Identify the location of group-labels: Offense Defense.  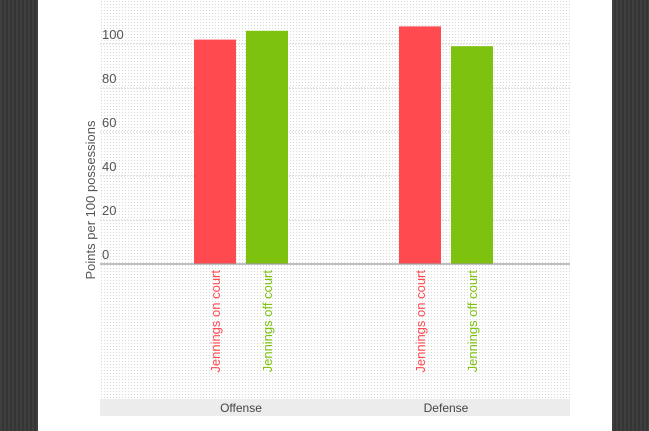
(344, 408).